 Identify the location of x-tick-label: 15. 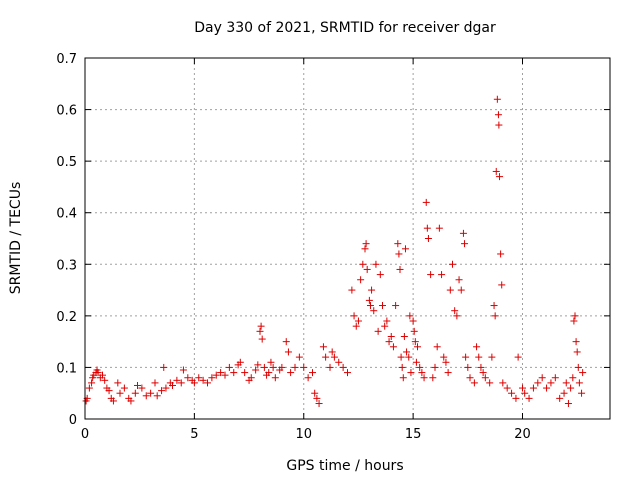
(413, 434).